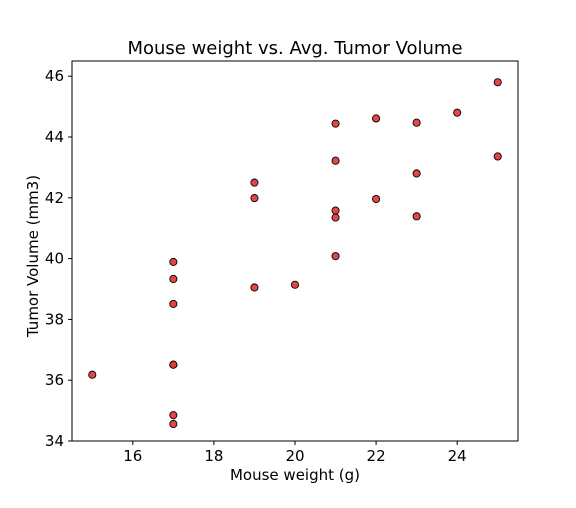 The height and width of the screenshot is (508, 576). What do you see at coordinates (54, 380) in the screenshot?
I see `y-tick-label: 36` at bounding box center [54, 380].